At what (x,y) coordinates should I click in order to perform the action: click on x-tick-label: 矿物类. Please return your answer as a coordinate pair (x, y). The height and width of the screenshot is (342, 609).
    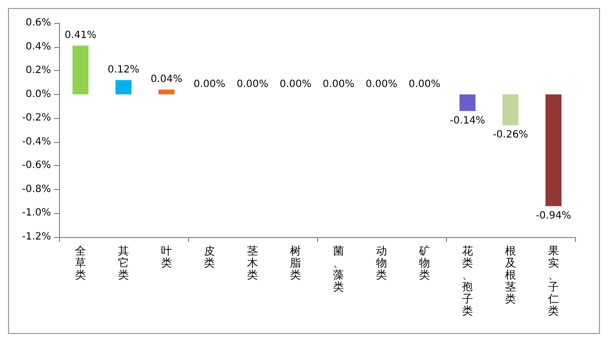
    Looking at the image, I should click on (424, 263).